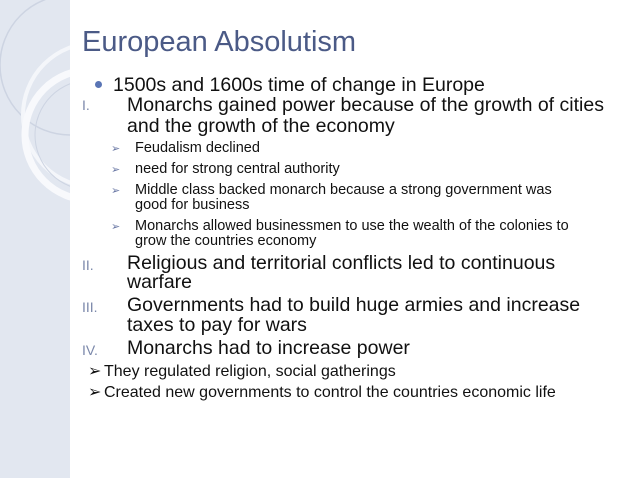  What do you see at coordinates (226, 241) in the screenshot?
I see `sub-point-4-line-2: grow the countries economy` at bounding box center [226, 241].